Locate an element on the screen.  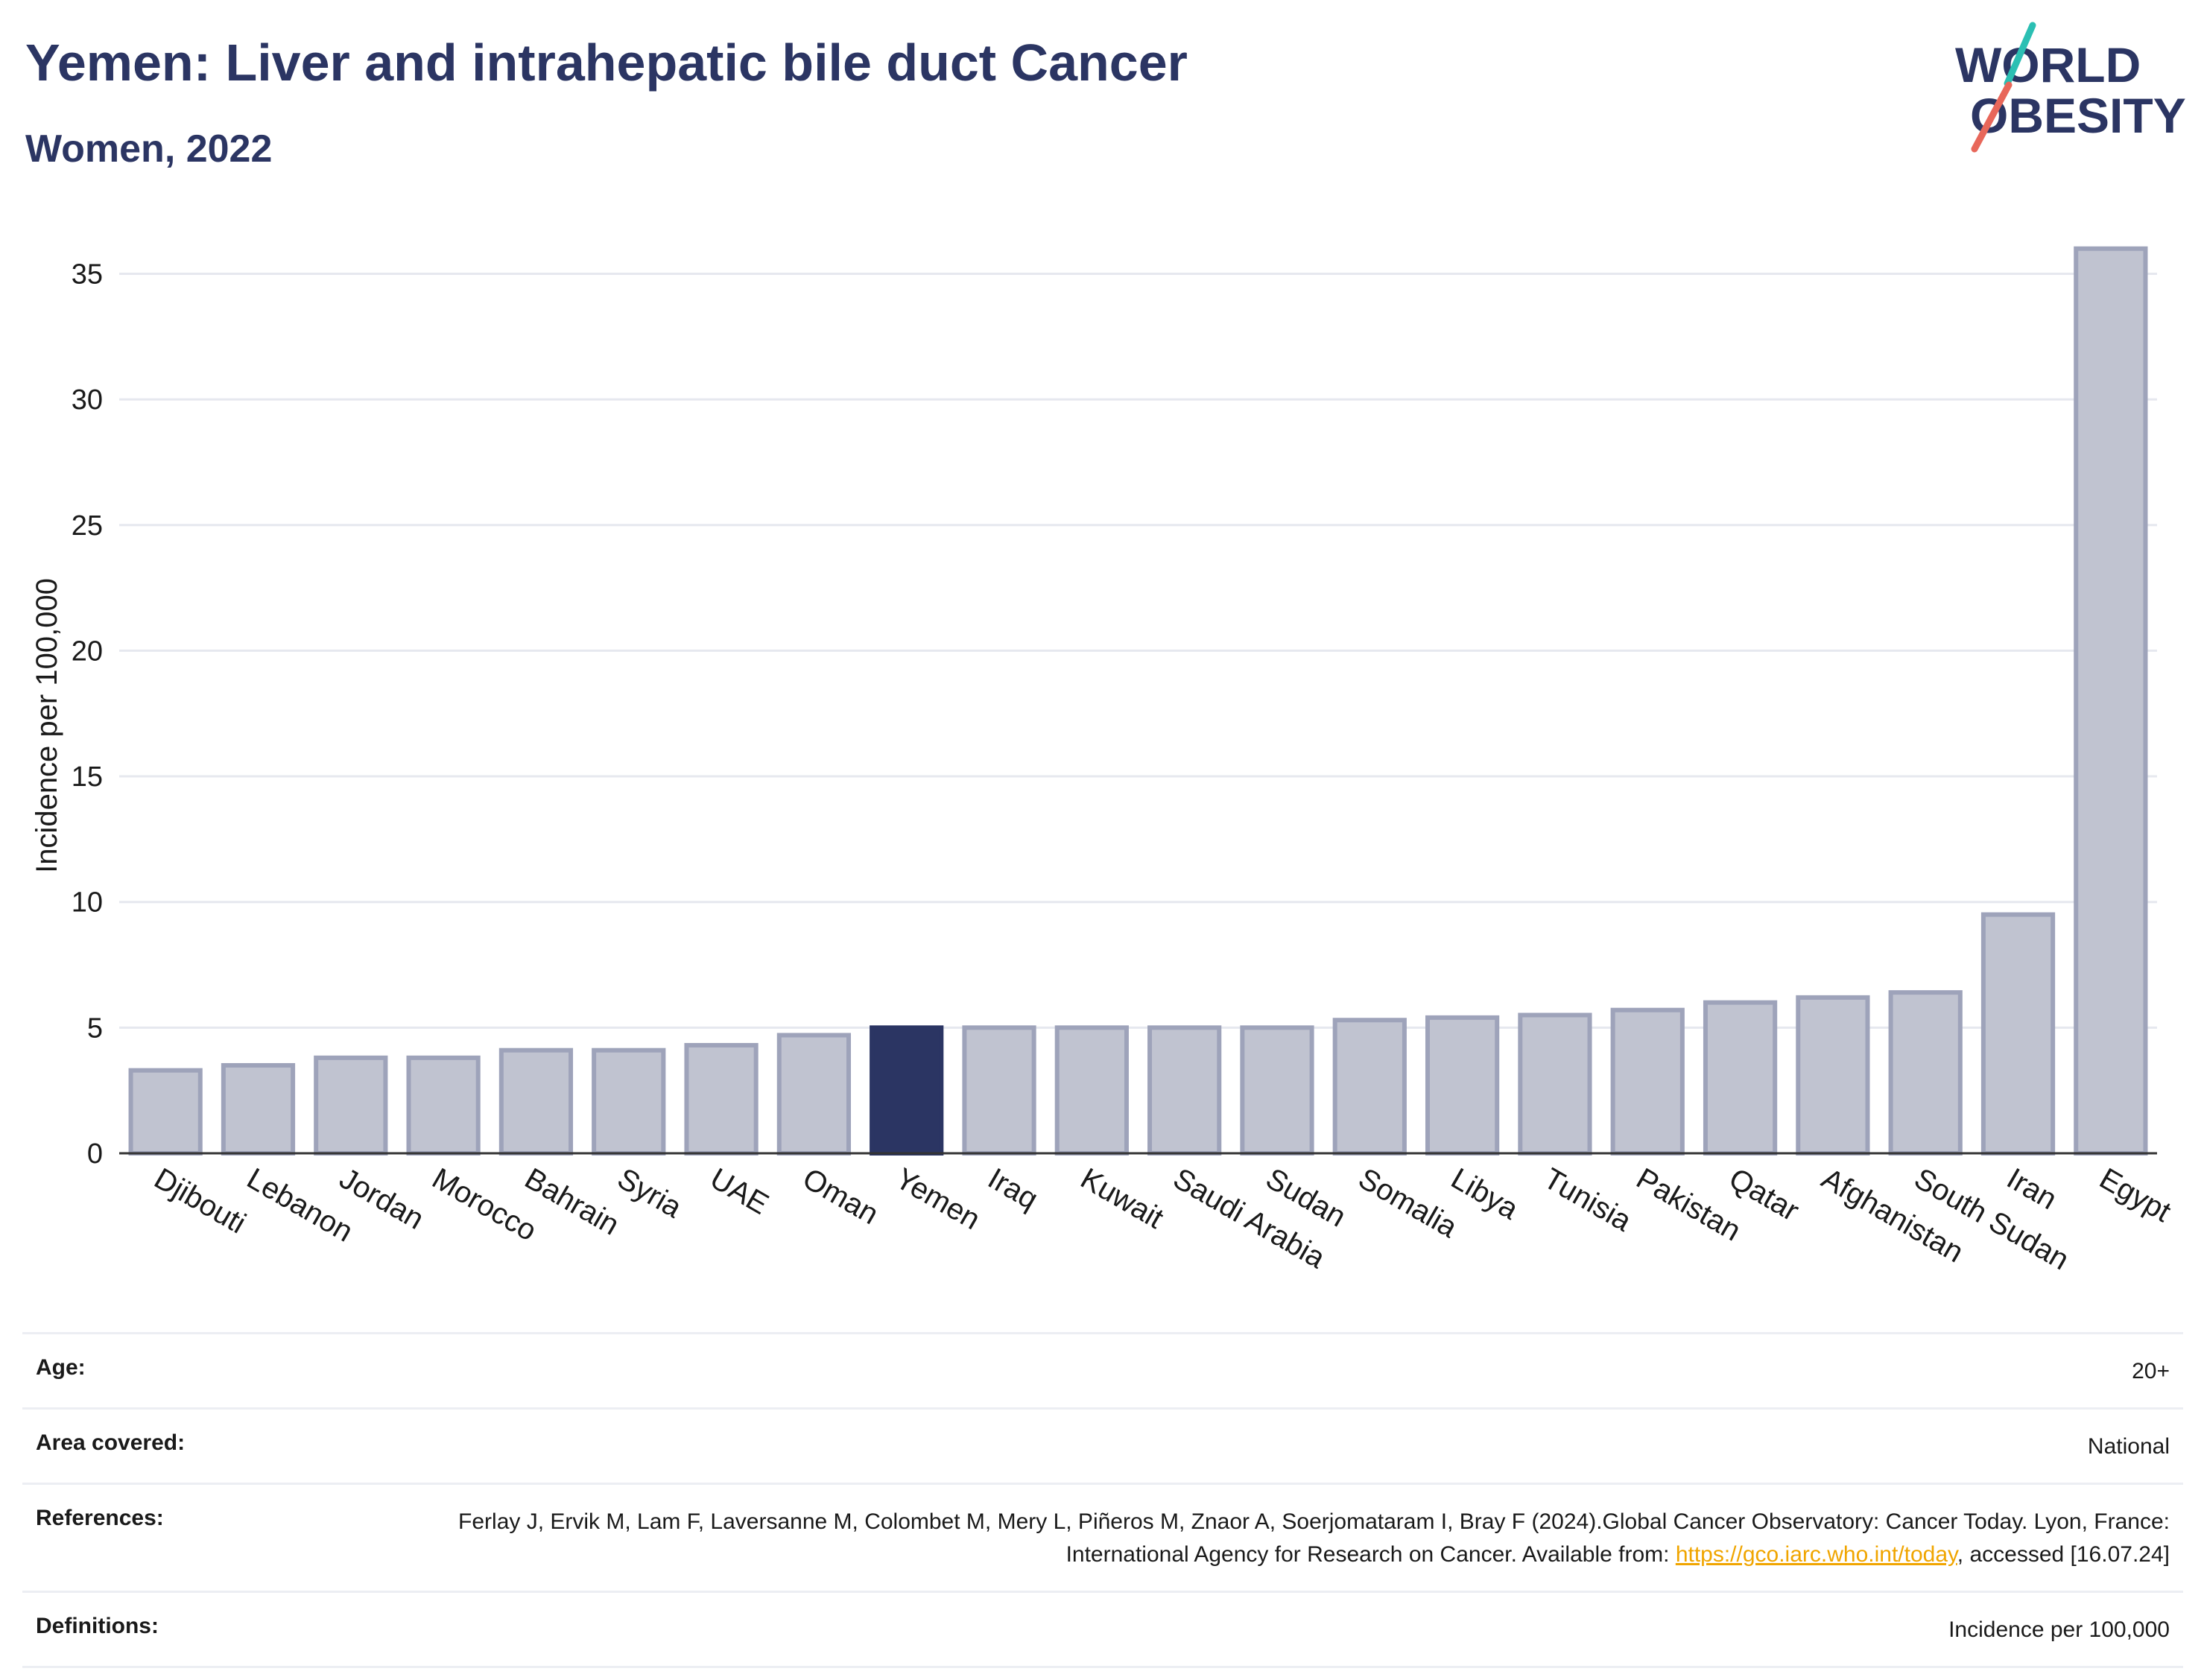
bar-egypt is located at coordinates (2111, 701).